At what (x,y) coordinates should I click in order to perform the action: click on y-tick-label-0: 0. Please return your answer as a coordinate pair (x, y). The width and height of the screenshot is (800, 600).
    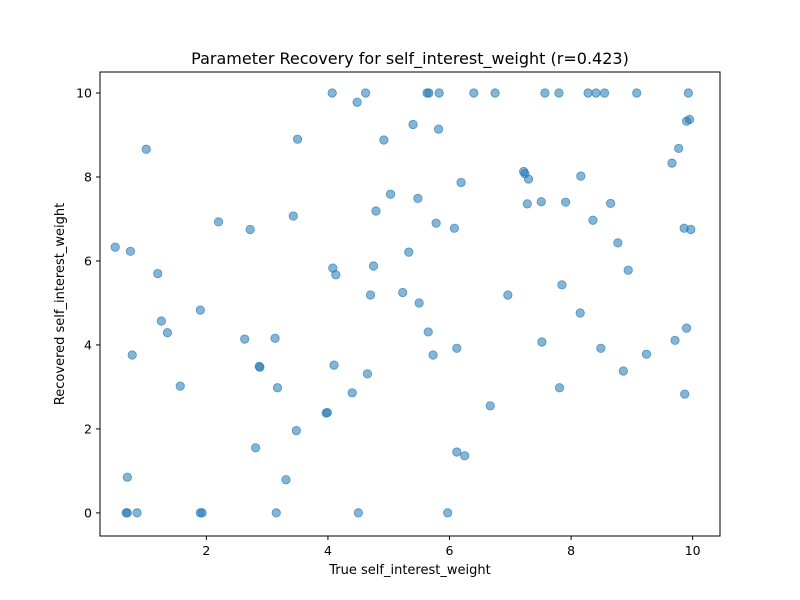
    Looking at the image, I should click on (88, 512).